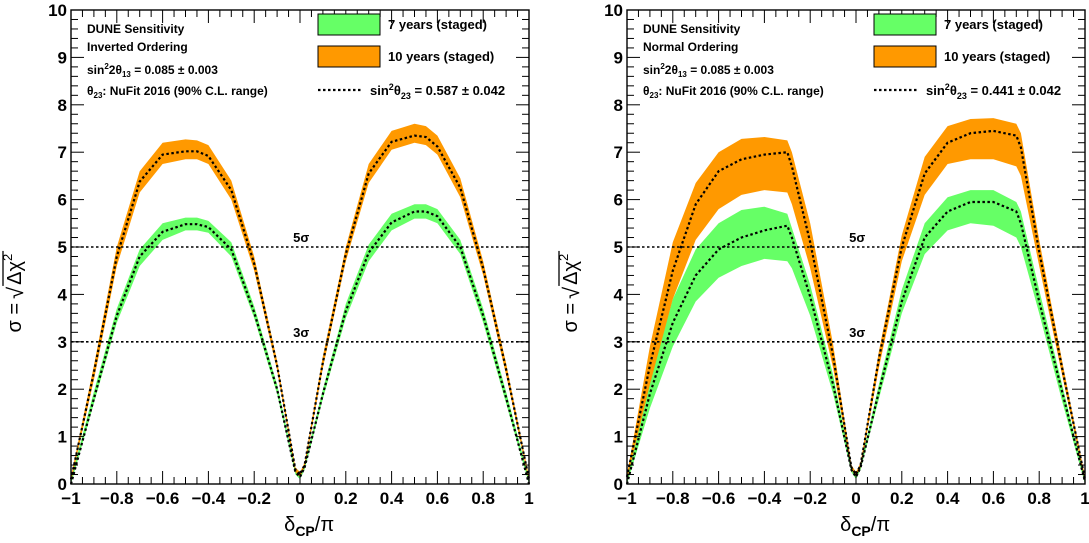 This screenshot has height=543, width=1089. I want to click on info-text-line: Inverted Ordering, so click(137, 47).